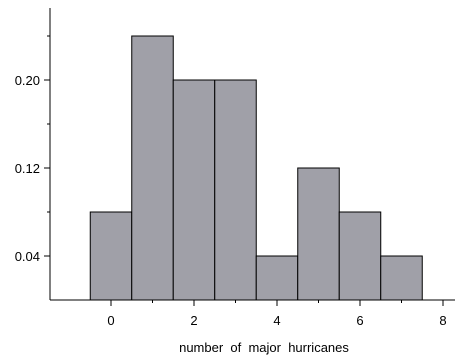 This screenshot has width=461, height=360. Describe the element at coordinates (442, 320) in the screenshot. I see `x-tick-label: 8` at that location.